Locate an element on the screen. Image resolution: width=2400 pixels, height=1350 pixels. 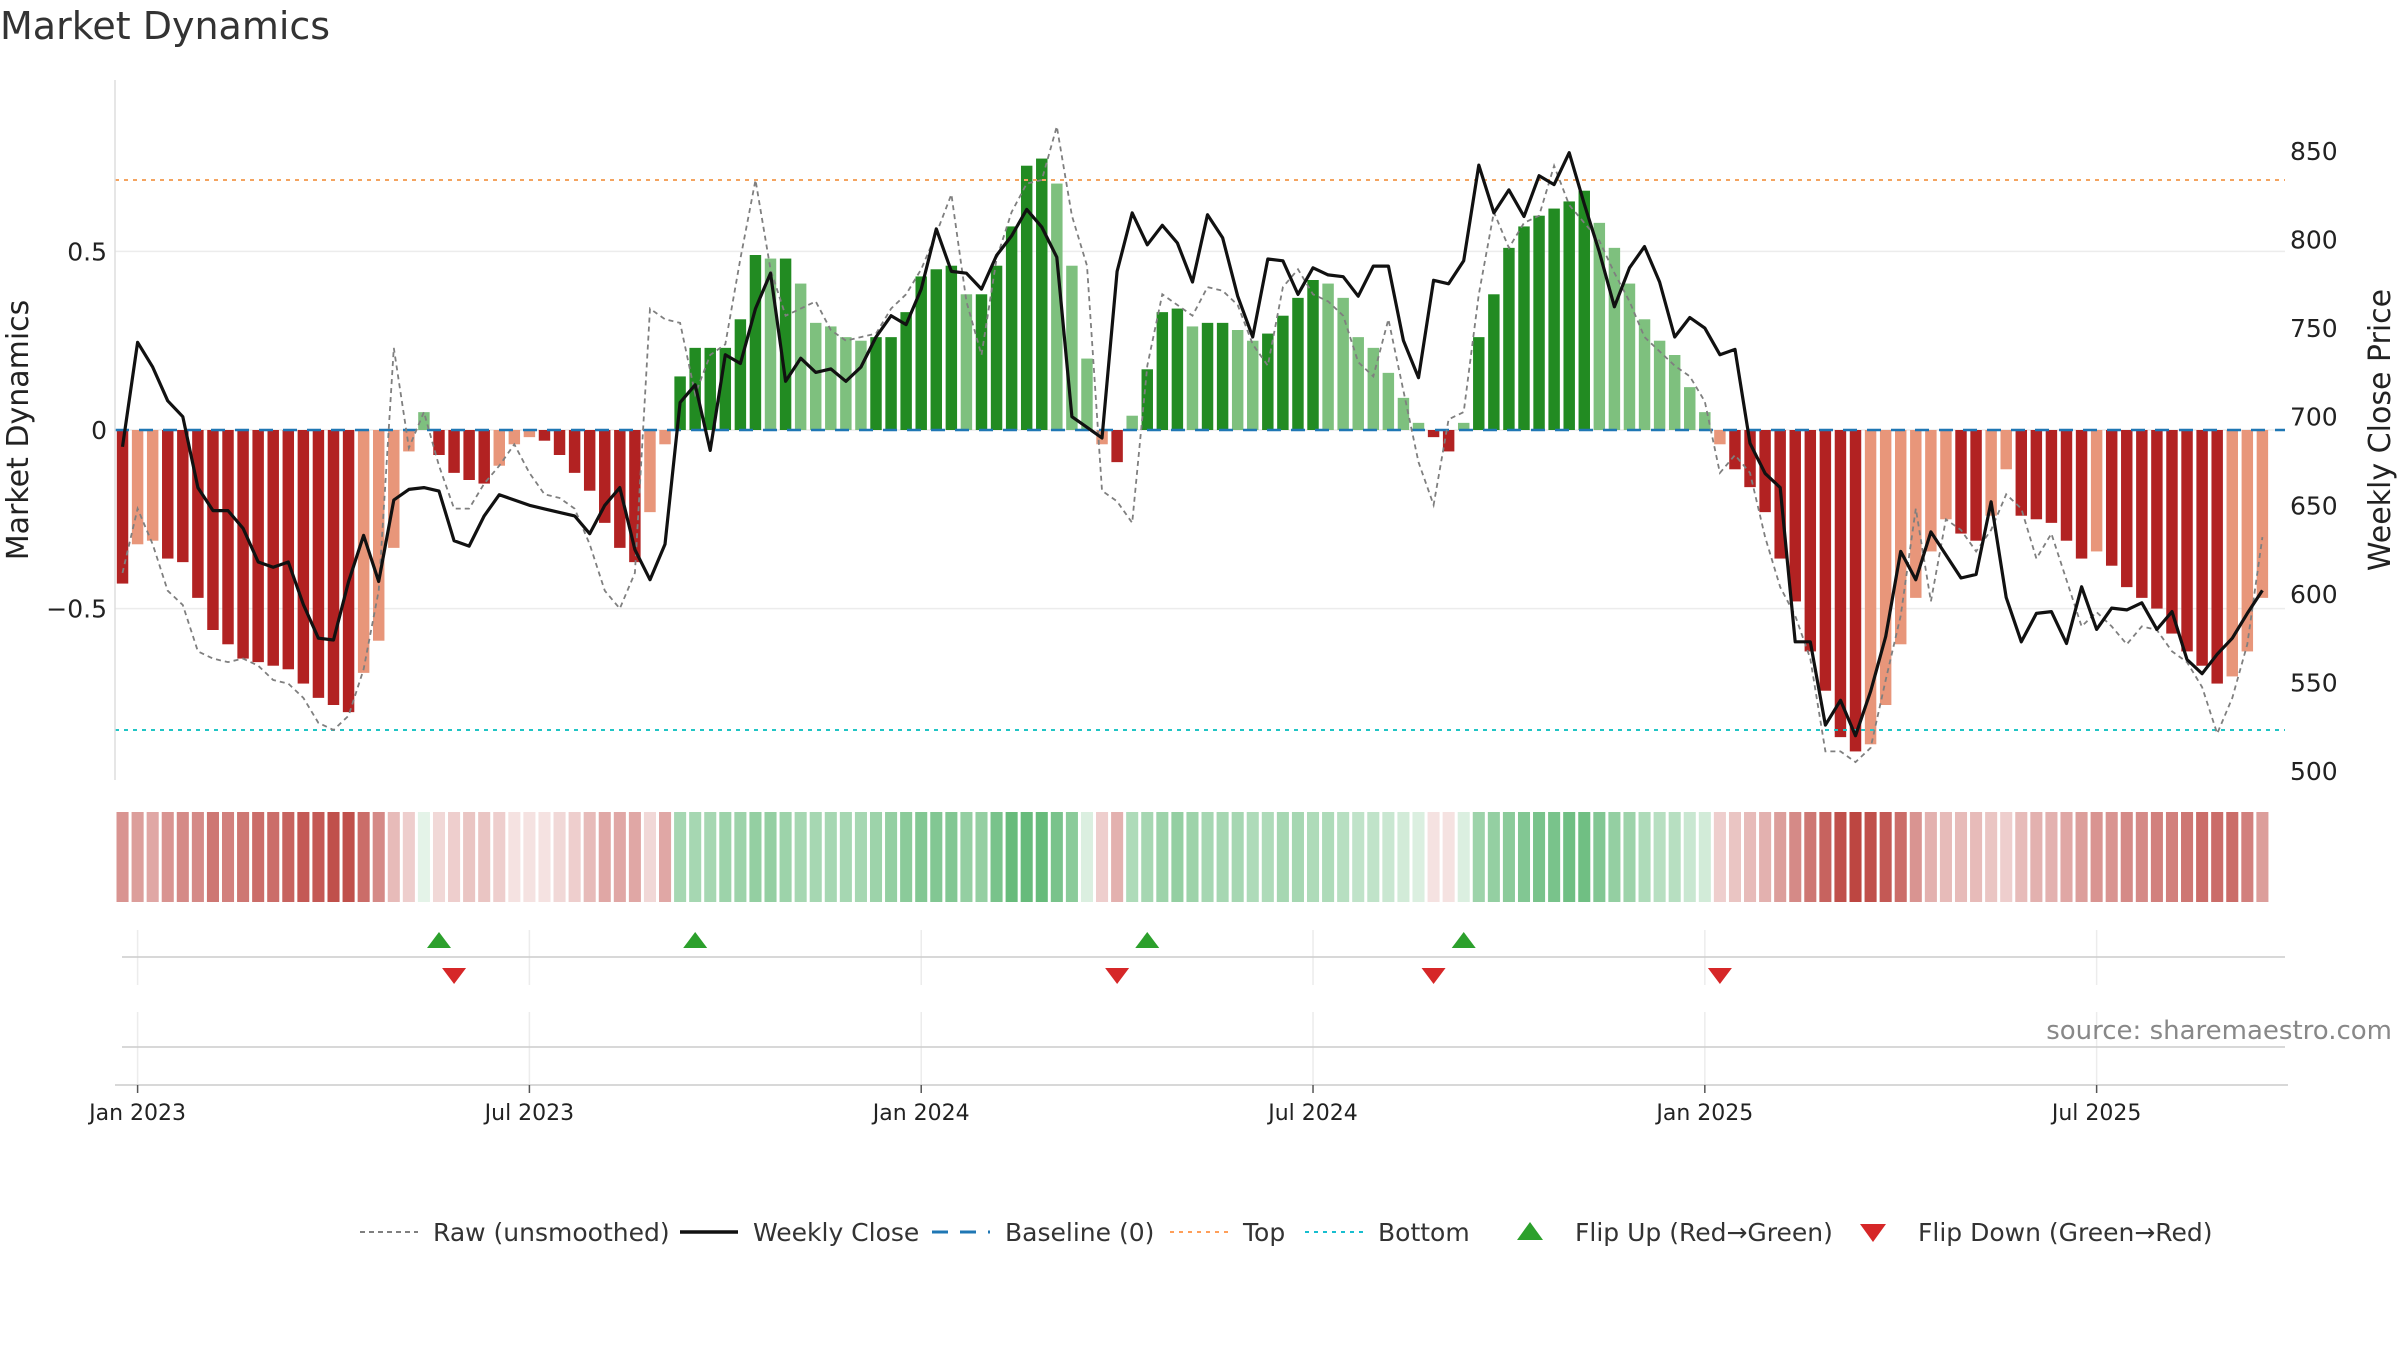
legend-label-top: Top is located at coordinates (1263, 1232).